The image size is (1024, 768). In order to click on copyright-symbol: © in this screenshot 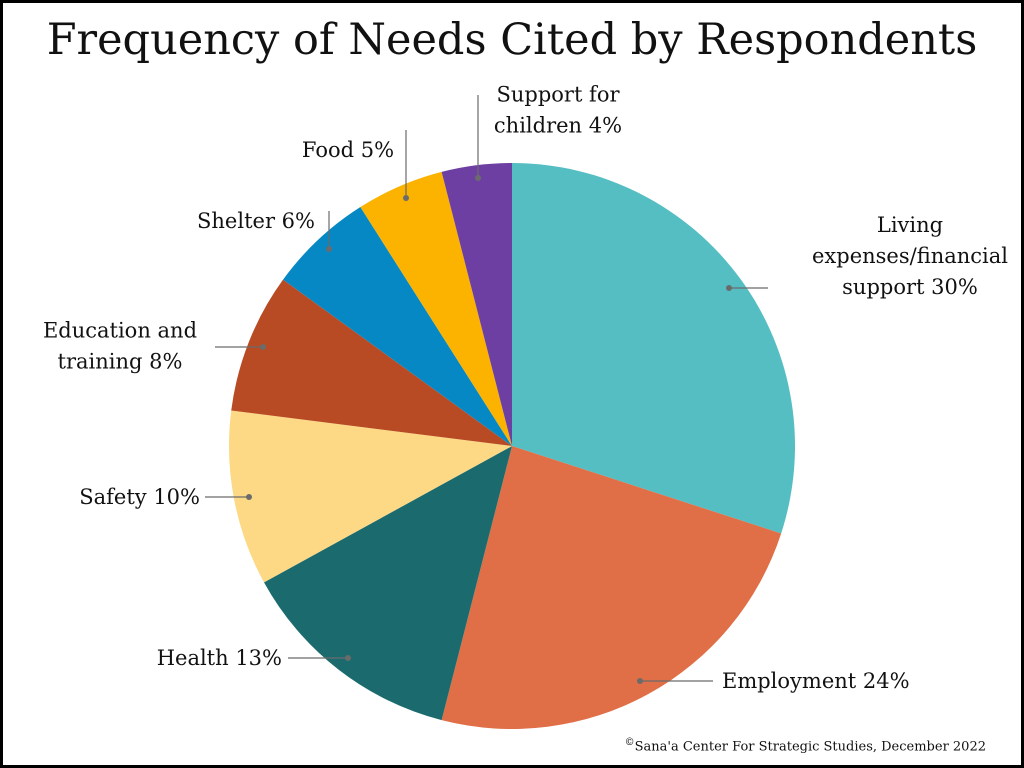, I will do `click(629, 742)`.